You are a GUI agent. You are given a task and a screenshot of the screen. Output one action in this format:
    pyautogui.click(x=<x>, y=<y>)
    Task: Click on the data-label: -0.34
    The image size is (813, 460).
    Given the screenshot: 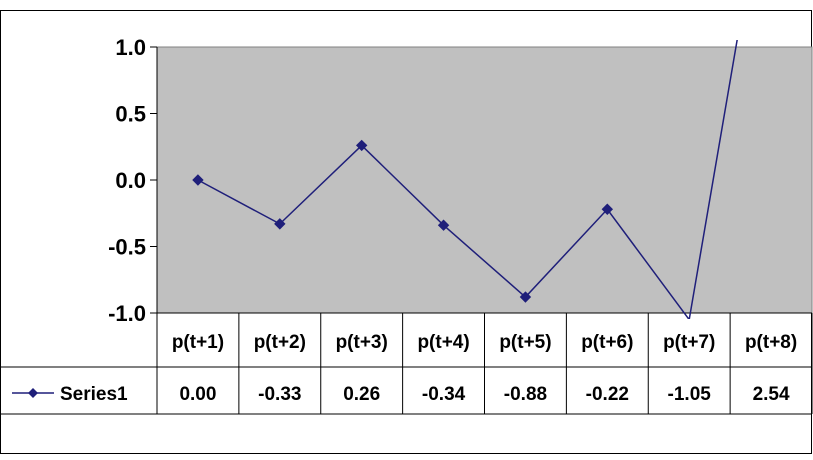 What is the action you would take?
    pyautogui.click(x=444, y=394)
    